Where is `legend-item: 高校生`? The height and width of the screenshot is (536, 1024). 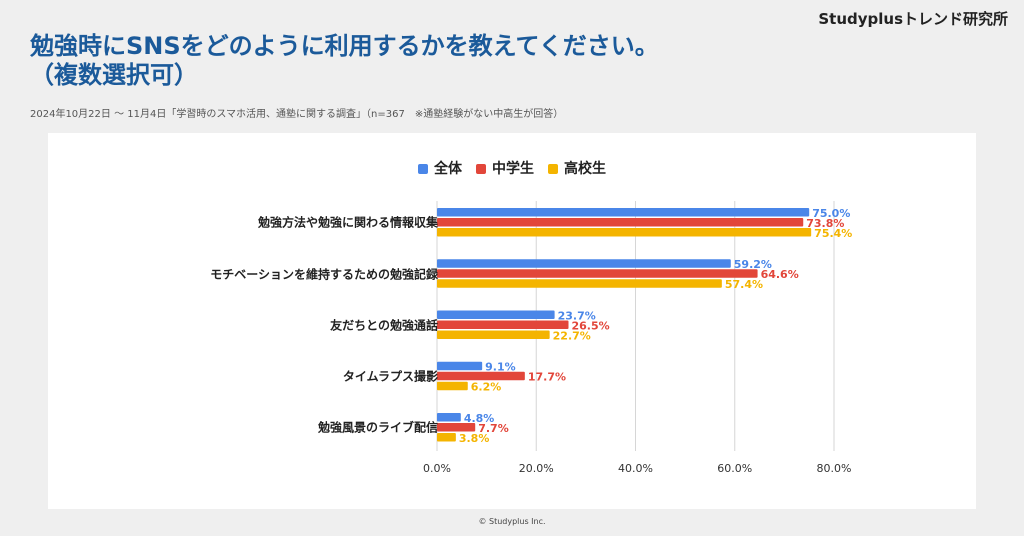 legend-item: 高校生 is located at coordinates (577, 168).